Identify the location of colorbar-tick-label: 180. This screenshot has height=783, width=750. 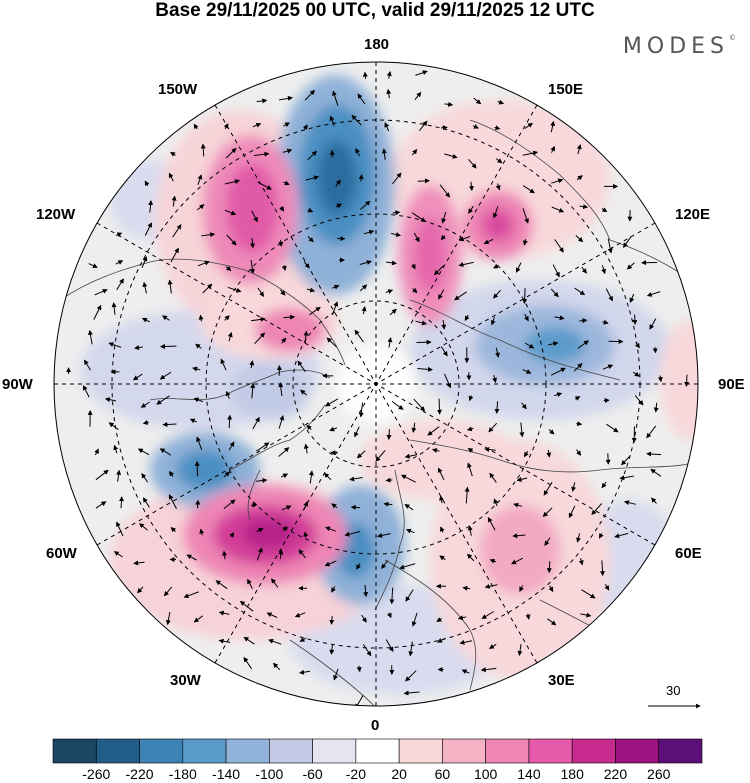
(572, 774).